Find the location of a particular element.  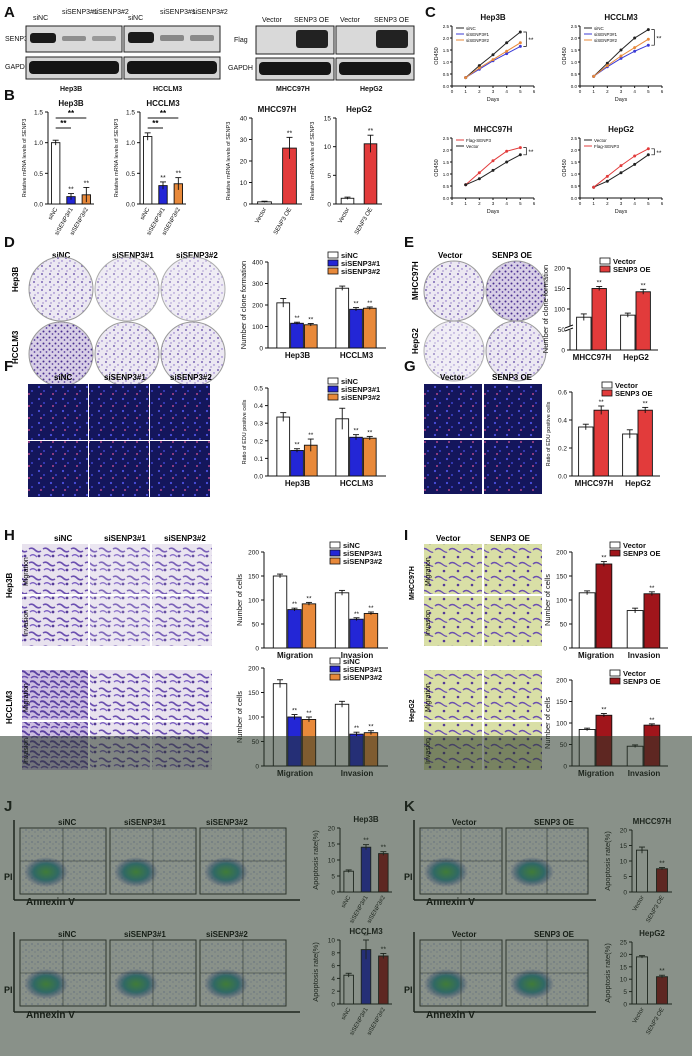

y-tick-label: 2.0 is located at coordinates (574, 38).